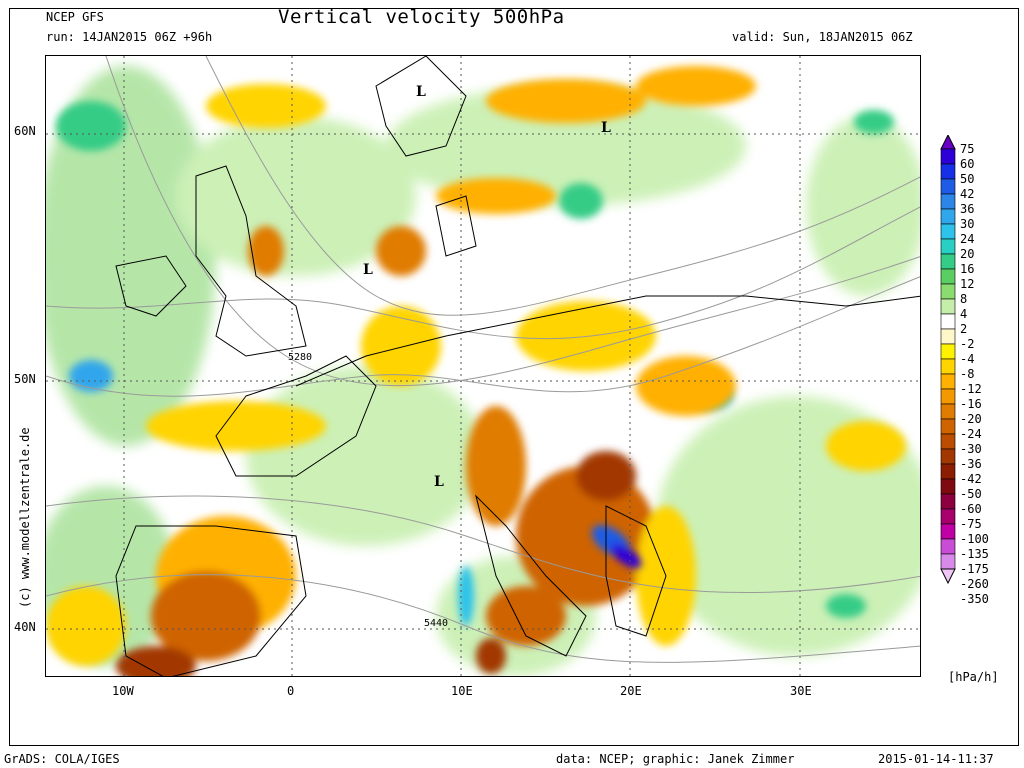  What do you see at coordinates (967, 269) in the screenshot?
I see `legend-value: 16` at bounding box center [967, 269].